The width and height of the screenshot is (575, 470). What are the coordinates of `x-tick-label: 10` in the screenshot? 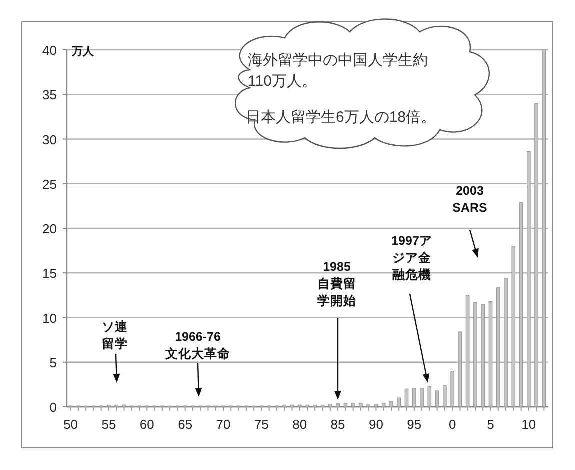 It's located at (529, 424).